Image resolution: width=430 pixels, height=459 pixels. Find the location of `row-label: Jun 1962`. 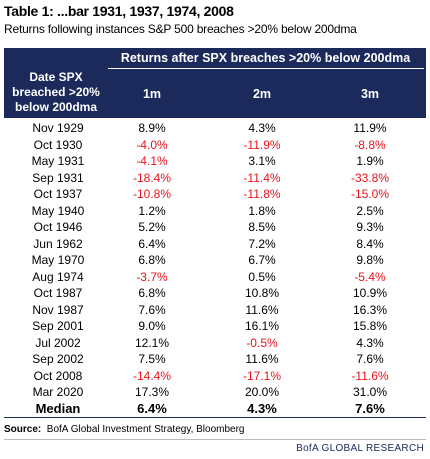

row-label: Jun 1962 is located at coordinates (58, 243).